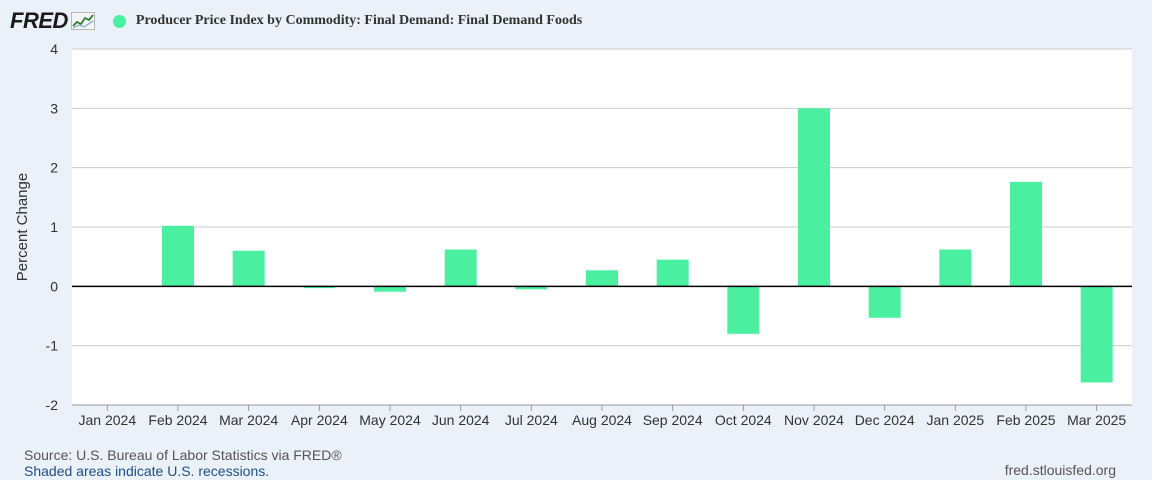 This screenshot has height=480, width=1152. What do you see at coordinates (885, 420) in the screenshot?
I see `x-tick-label: Dec 2024` at bounding box center [885, 420].